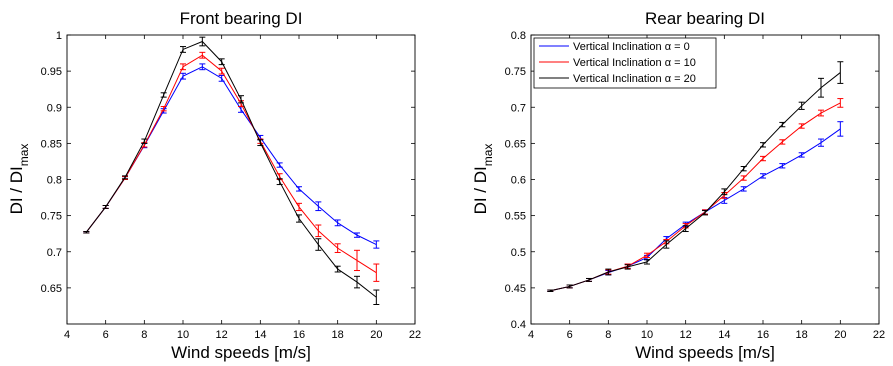 Image resolution: width=893 pixels, height=366 pixels. I want to click on y-tick-label: 0.5, so click(518, 253).